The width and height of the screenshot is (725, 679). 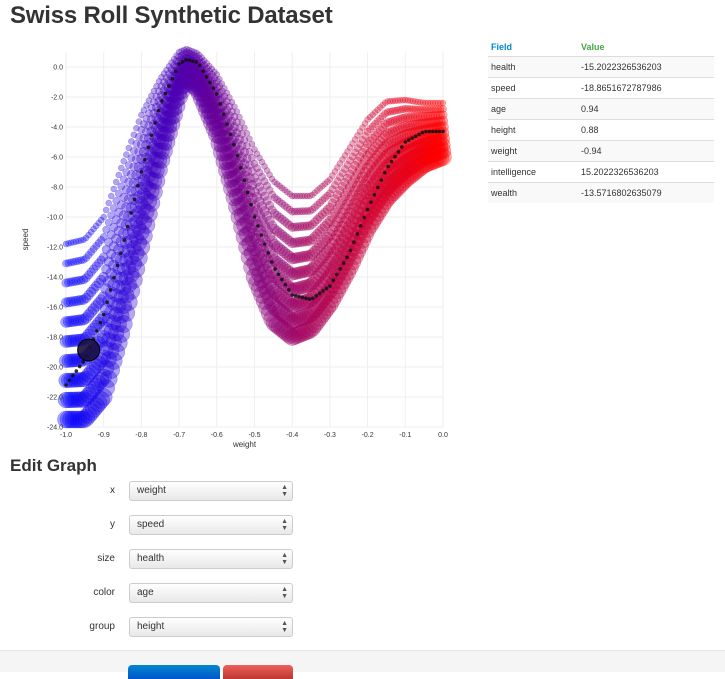 What do you see at coordinates (102, 626) in the screenshot?
I see `group-label: group` at bounding box center [102, 626].